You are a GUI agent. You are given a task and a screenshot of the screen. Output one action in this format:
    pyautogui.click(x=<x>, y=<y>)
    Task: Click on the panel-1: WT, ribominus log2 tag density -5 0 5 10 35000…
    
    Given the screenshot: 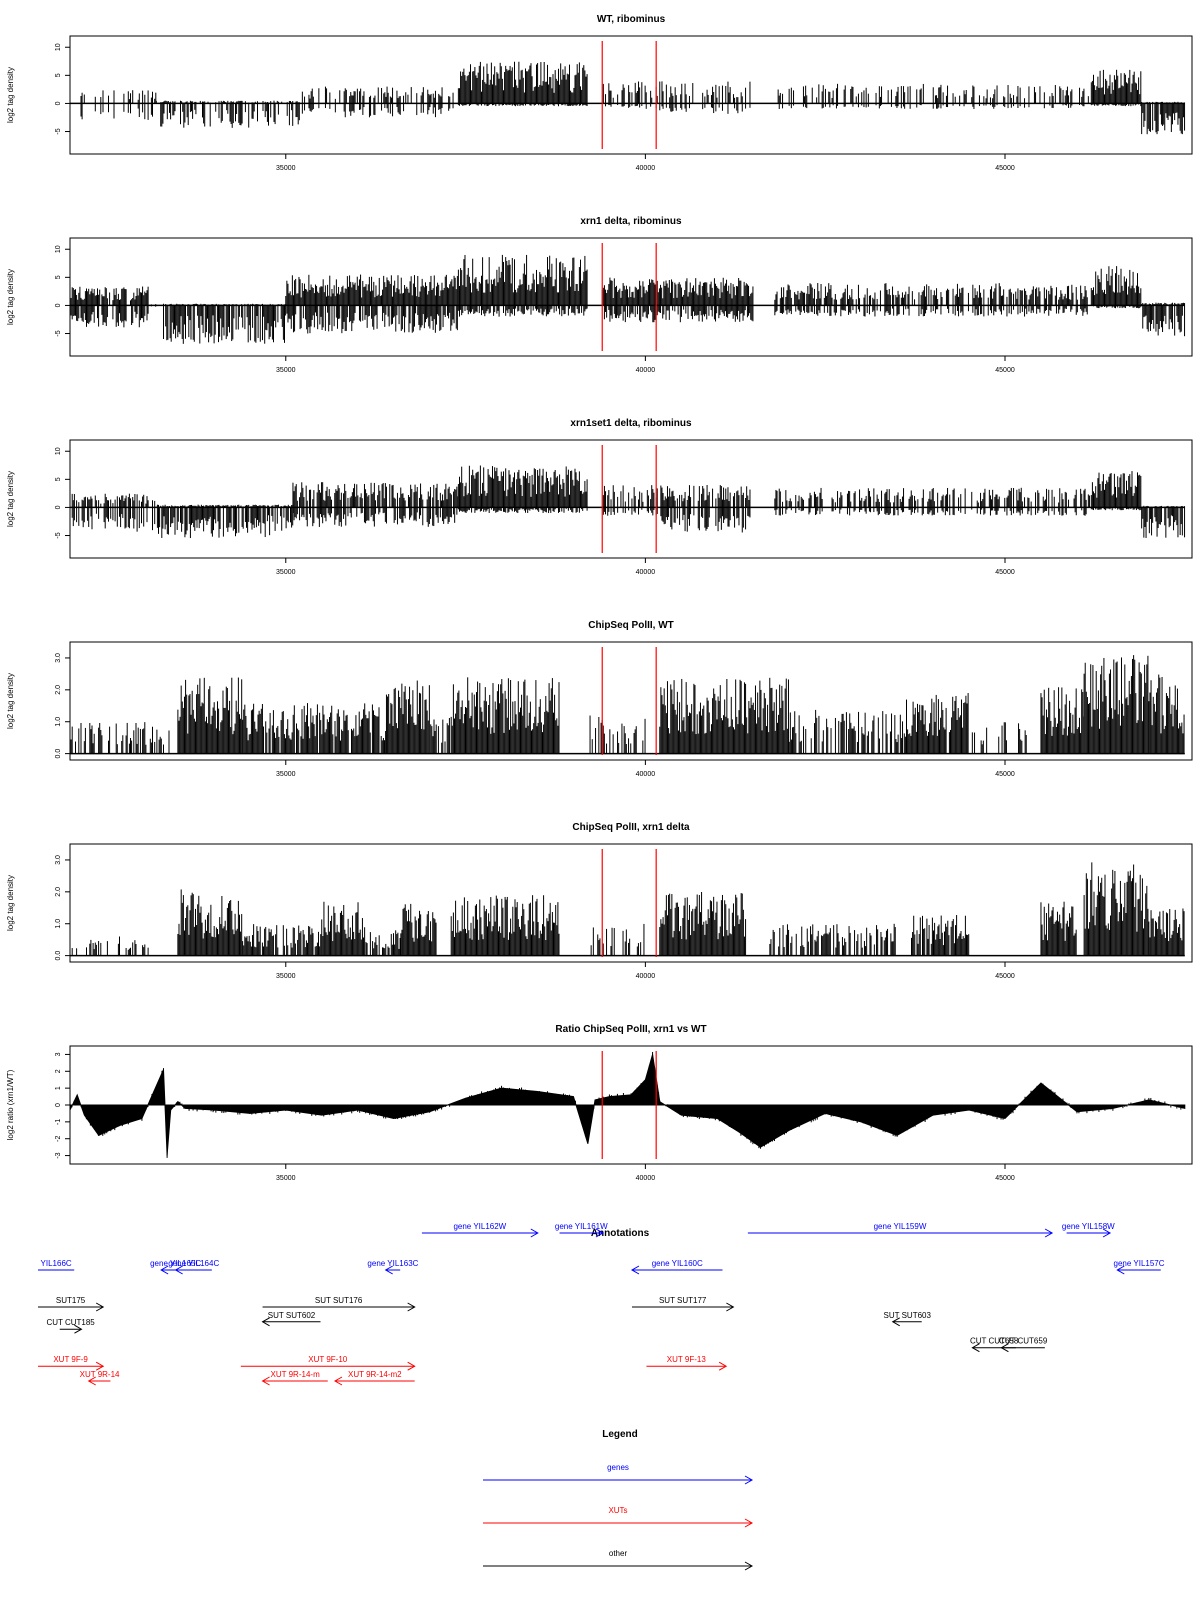 What is the action you would take?
    pyautogui.click(x=599, y=93)
    